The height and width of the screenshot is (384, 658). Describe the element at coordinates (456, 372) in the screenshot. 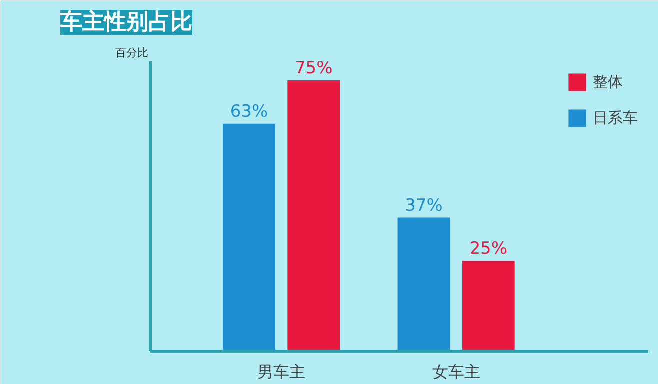

I see `x-tick-label: 女车主` at that location.